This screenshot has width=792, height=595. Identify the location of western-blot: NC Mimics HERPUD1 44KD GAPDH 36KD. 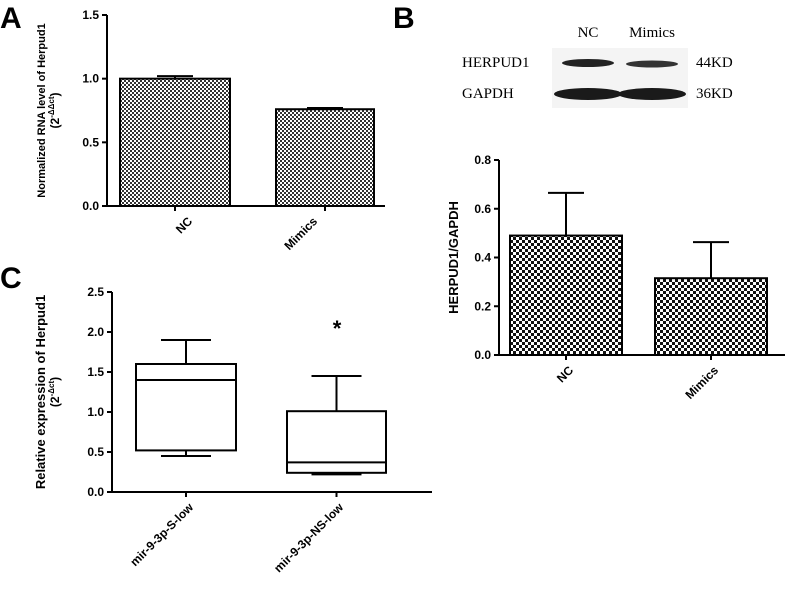
(597, 66).